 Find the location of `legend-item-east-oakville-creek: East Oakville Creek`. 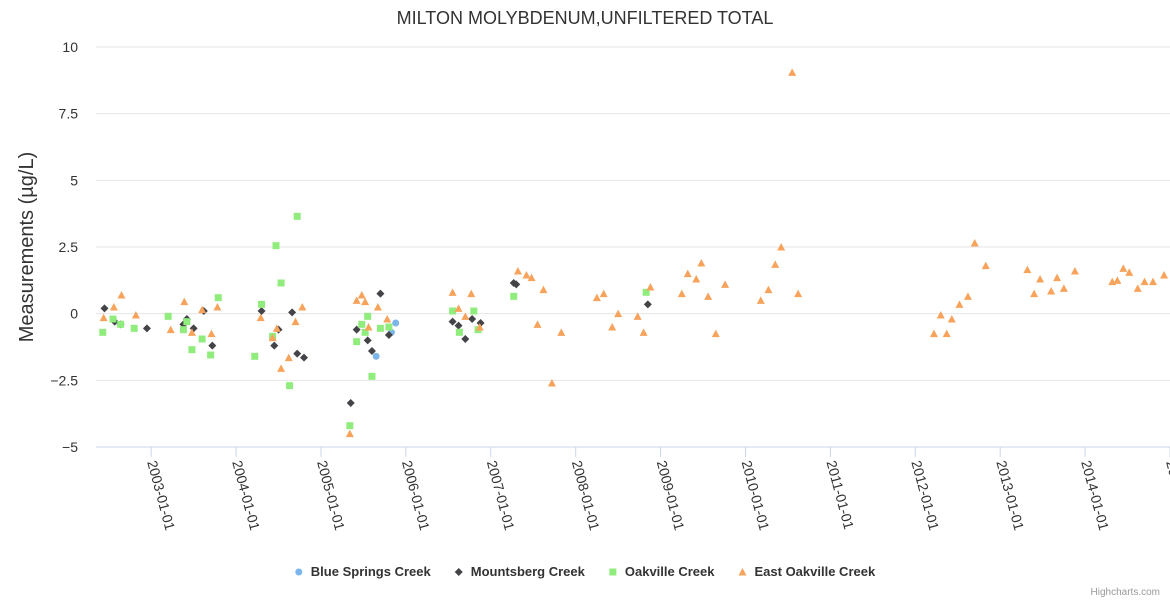

legend-item-east-oakville-creek: East Oakville Creek is located at coordinates (807, 571).